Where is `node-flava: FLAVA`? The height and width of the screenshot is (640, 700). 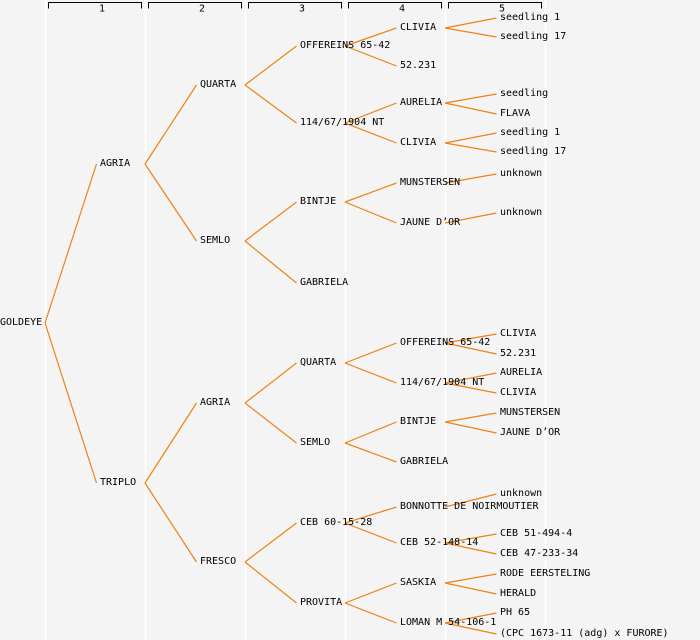
node-flava: FLAVA is located at coordinates (515, 113).